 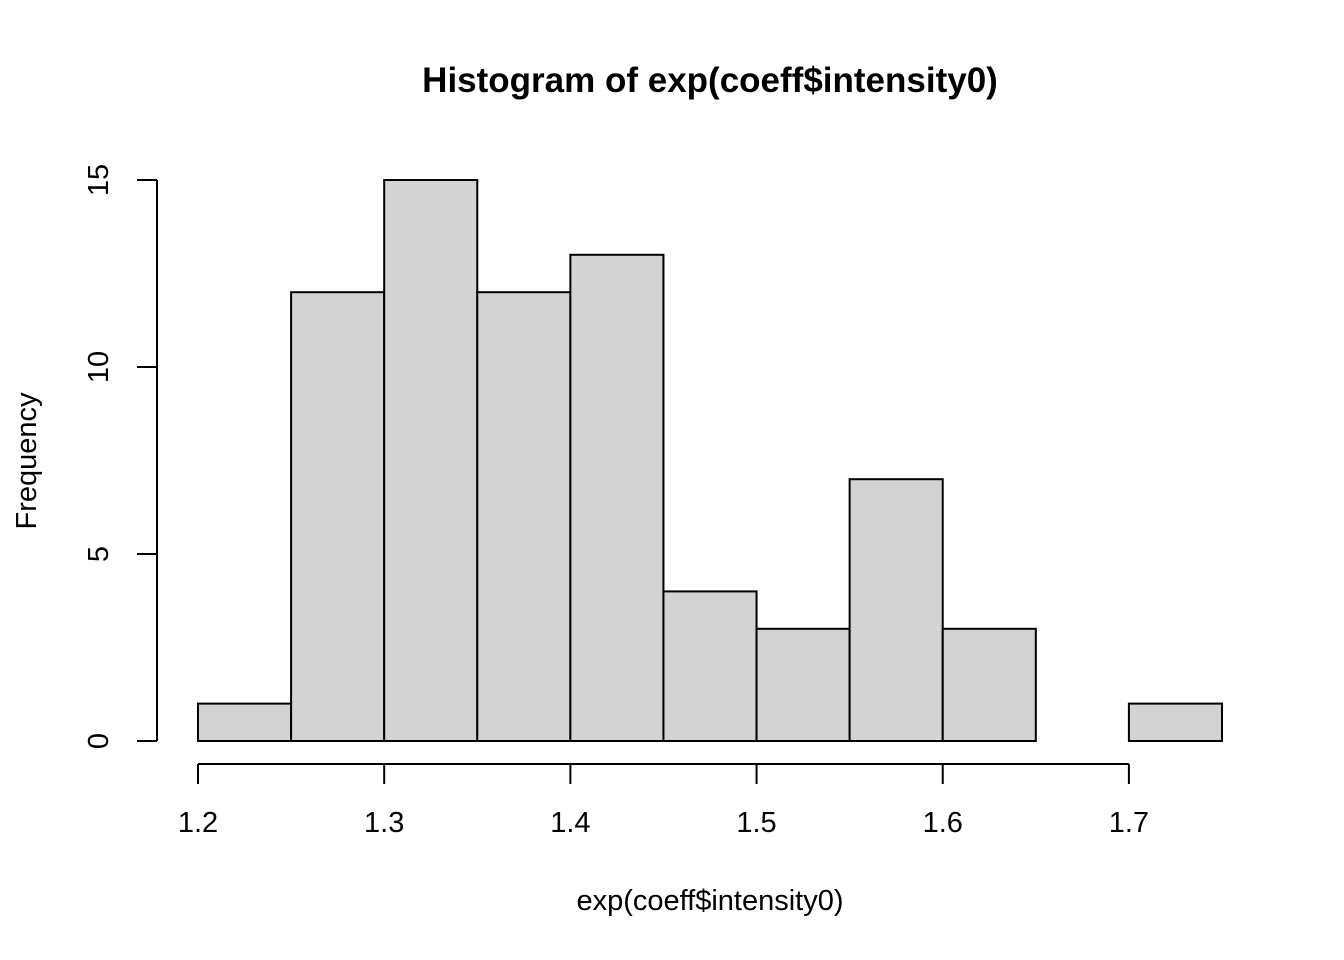 What do you see at coordinates (27, 461) in the screenshot?
I see `y-axis-label: Frequency` at bounding box center [27, 461].